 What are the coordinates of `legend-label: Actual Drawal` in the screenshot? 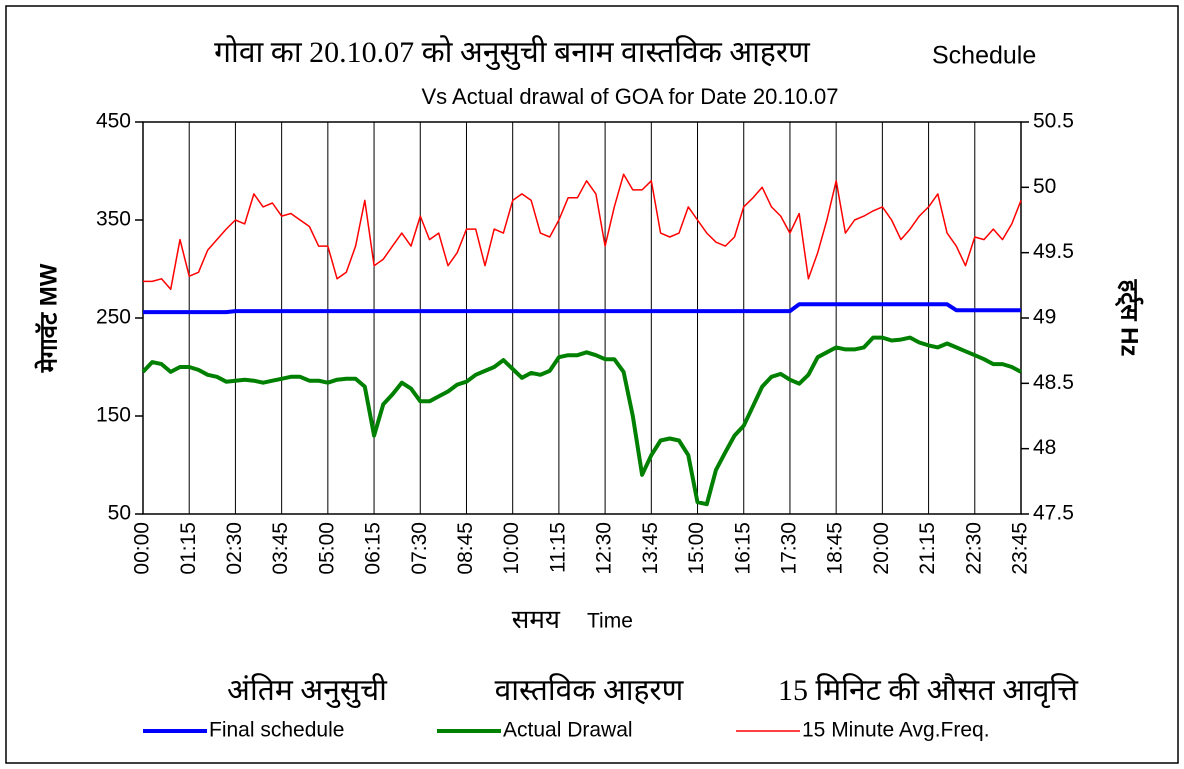 It's located at (568, 730).